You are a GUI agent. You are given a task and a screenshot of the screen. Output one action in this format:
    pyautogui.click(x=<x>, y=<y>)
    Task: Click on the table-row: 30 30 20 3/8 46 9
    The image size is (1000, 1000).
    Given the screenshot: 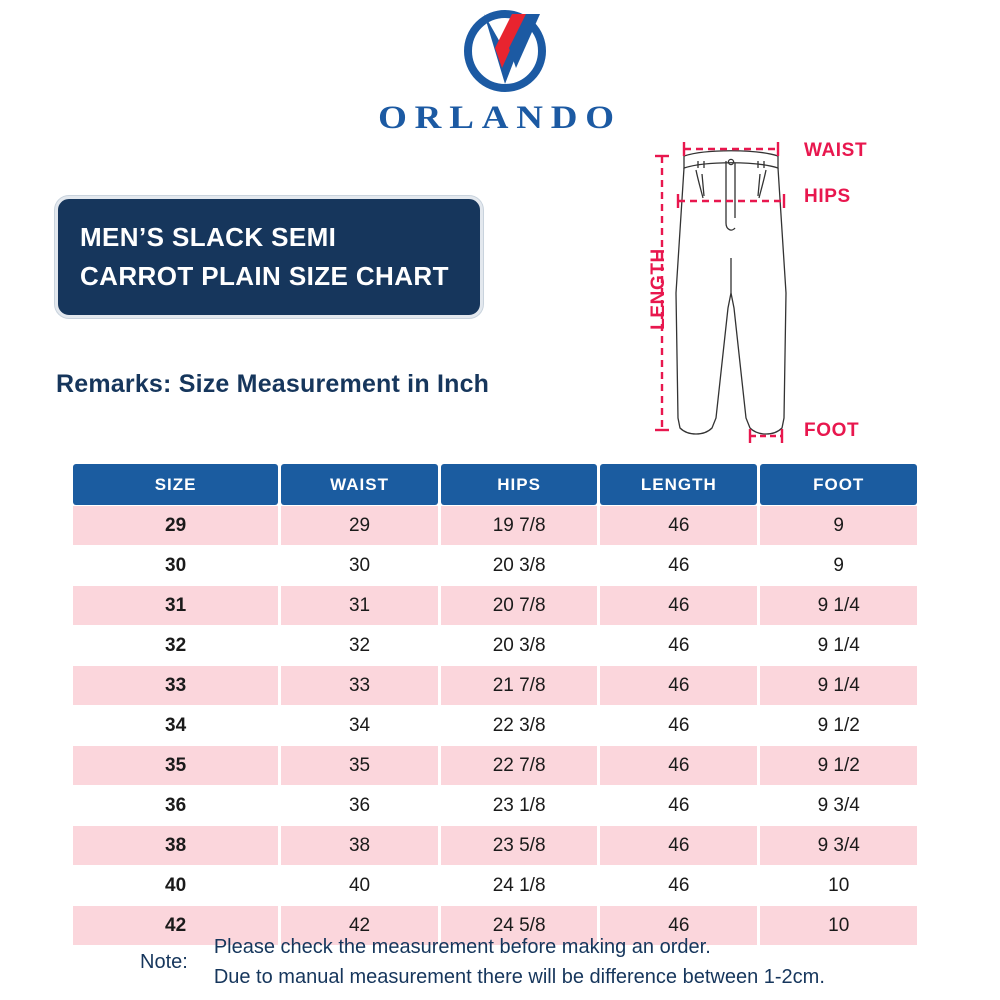 What is the action you would take?
    pyautogui.click(x=495, y=565)
    